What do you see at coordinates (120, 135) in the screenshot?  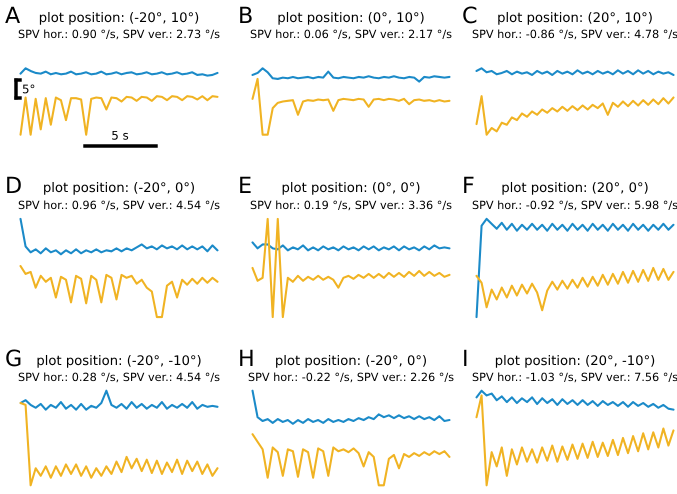 I see `annotation: 5 s` at bounding box center [120, 135].